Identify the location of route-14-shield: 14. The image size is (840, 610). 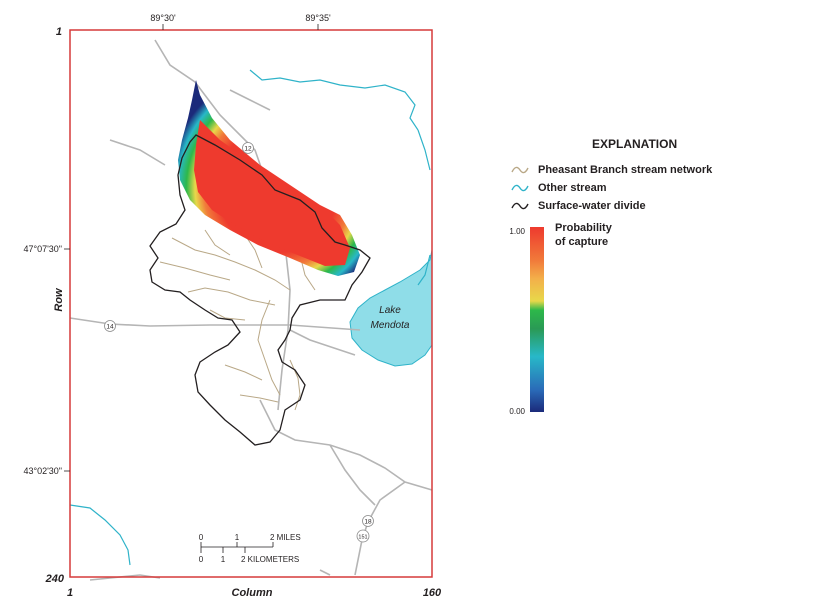
(110, 326).